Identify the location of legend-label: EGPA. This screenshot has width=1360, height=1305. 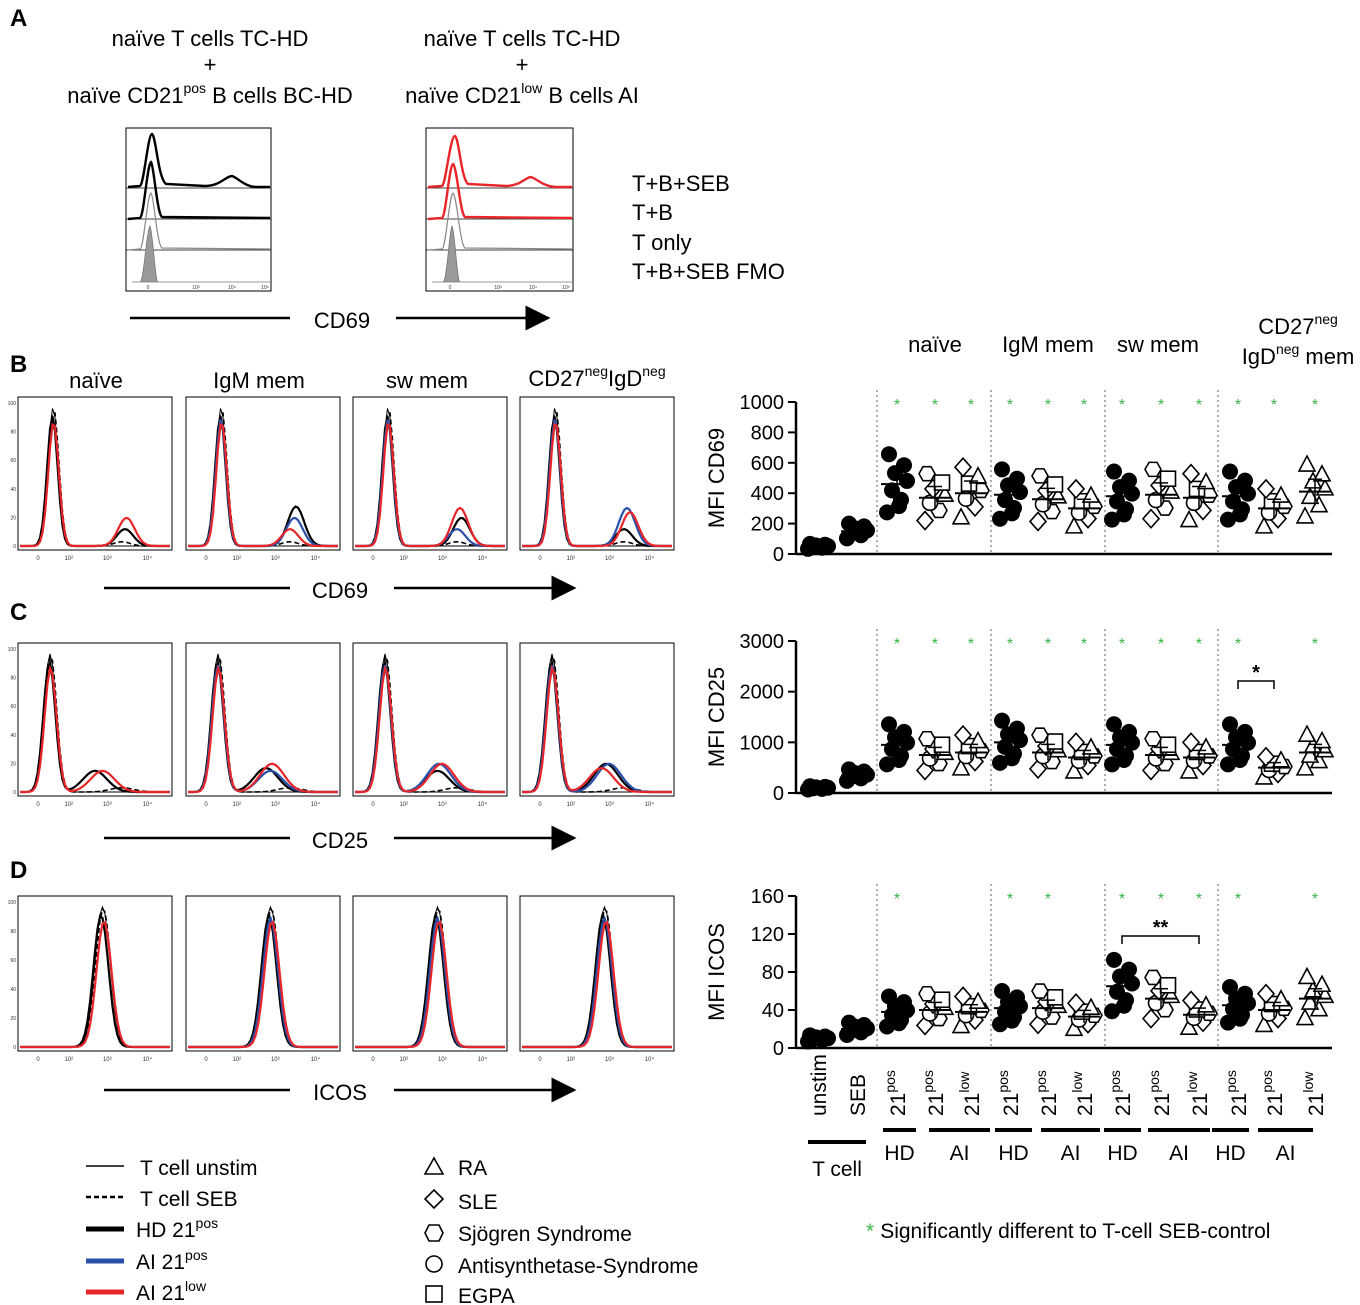
(486, 1295).